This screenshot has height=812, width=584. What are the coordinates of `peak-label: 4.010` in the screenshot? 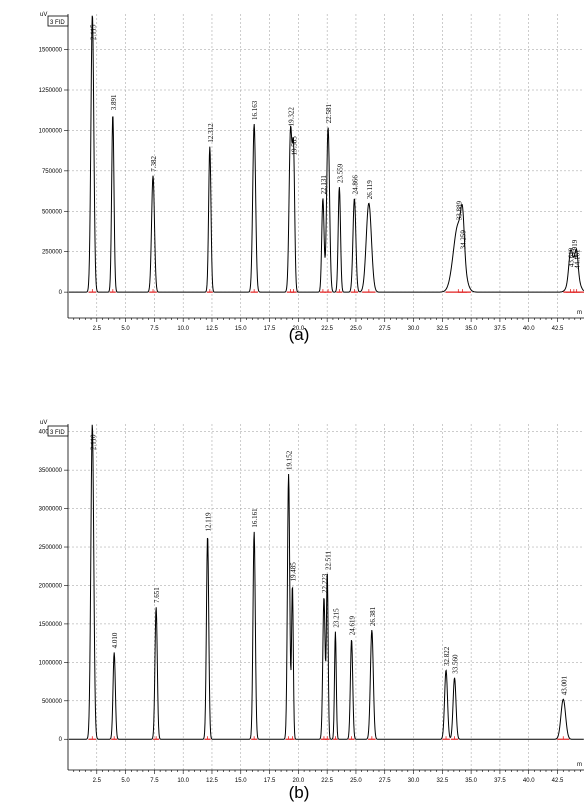 It's located at (115, 640).